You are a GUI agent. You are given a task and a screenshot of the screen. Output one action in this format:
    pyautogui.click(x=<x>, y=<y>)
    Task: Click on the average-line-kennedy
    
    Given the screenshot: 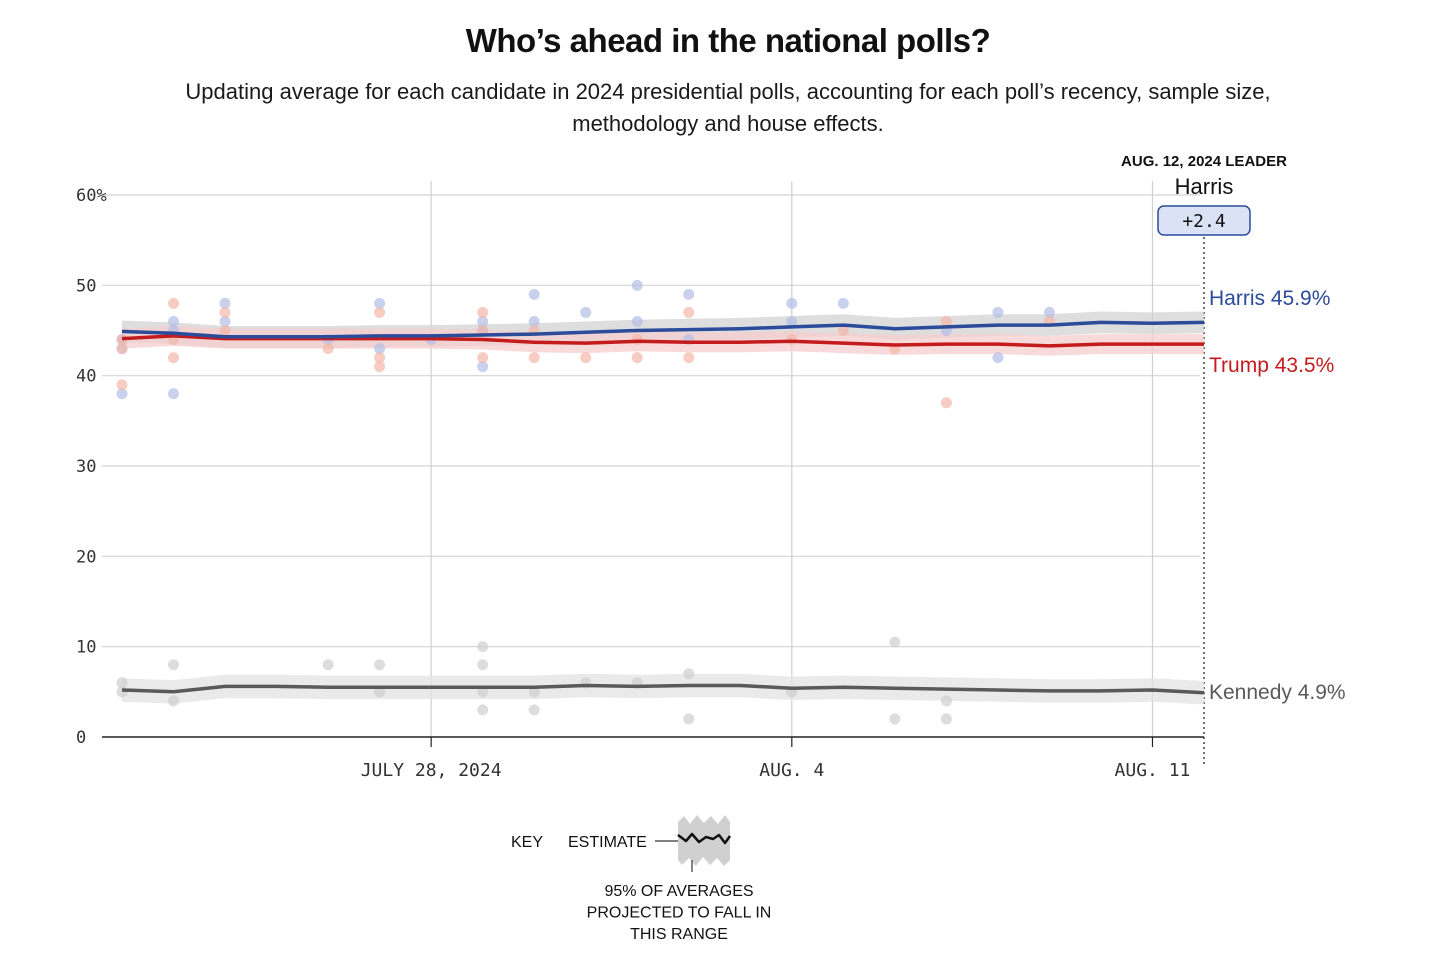 What is the action you would take?
    pyautogui.click(x=663, y=689)
    